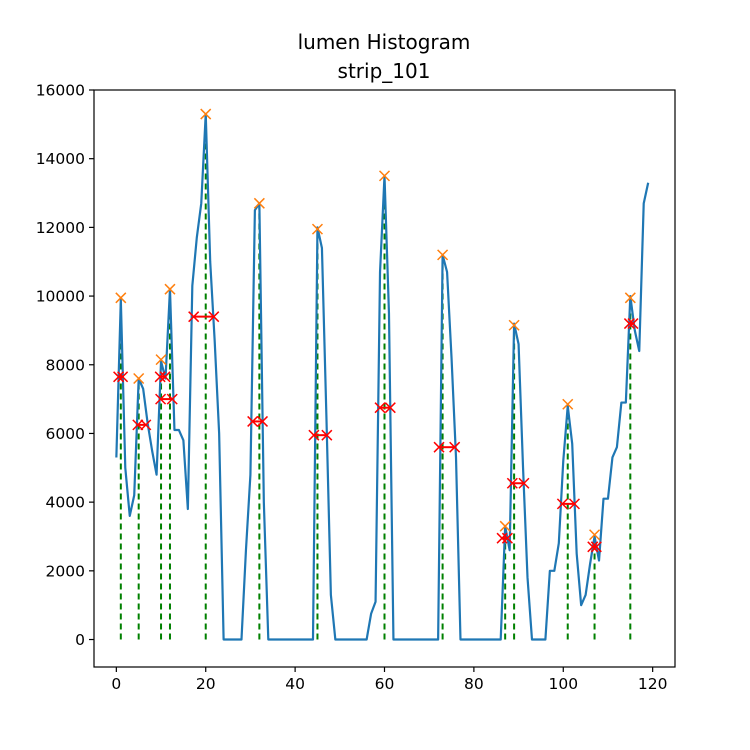  What do you see at coordinates (60, 159) in the screenshot?
I see `y-tick-label: 14000` at bounding box center [60, 159].